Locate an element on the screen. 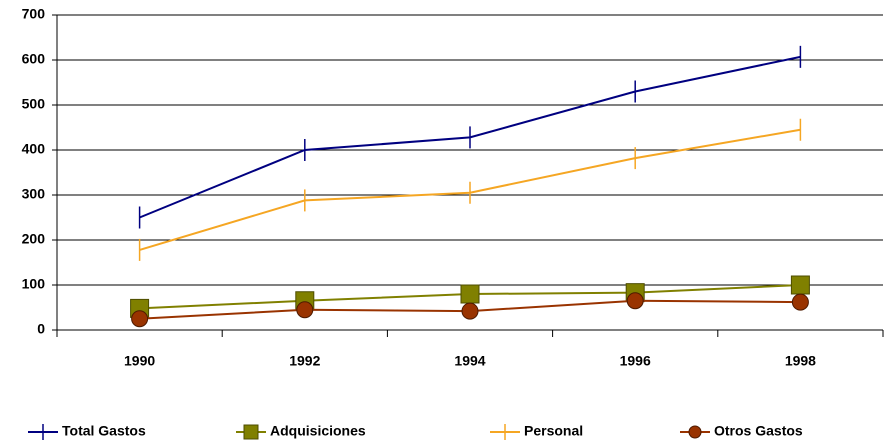  legend-label: Otros Gastos is located at coordinates (758, 431).